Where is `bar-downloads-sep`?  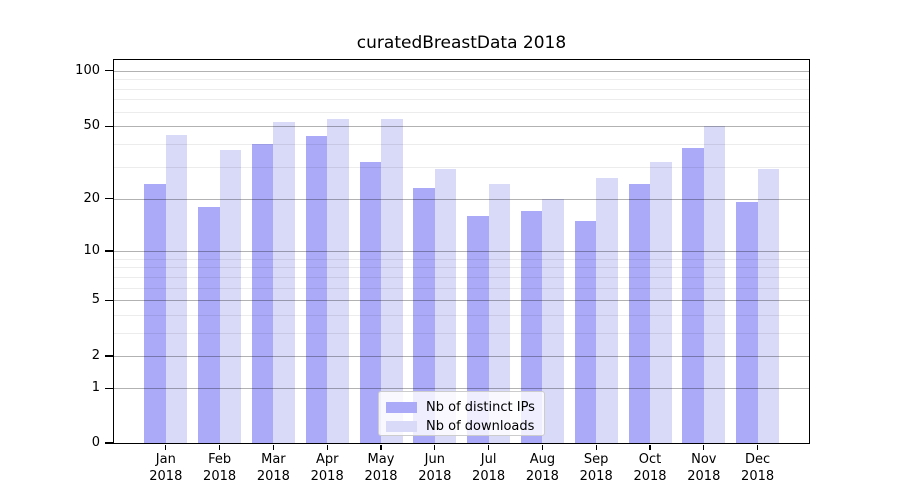
bar-downloads-sep is located at coordinates (607, 310).